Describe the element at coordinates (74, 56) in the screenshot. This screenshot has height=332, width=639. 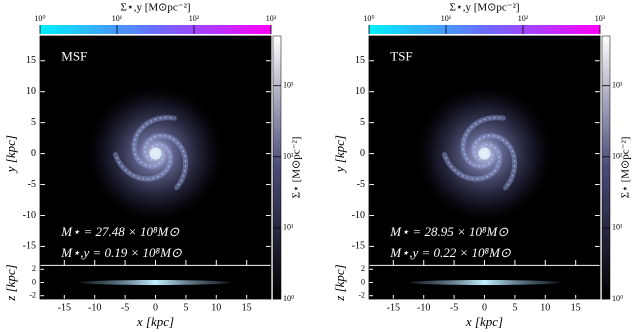
I see `panel-label: MSF` at that location.